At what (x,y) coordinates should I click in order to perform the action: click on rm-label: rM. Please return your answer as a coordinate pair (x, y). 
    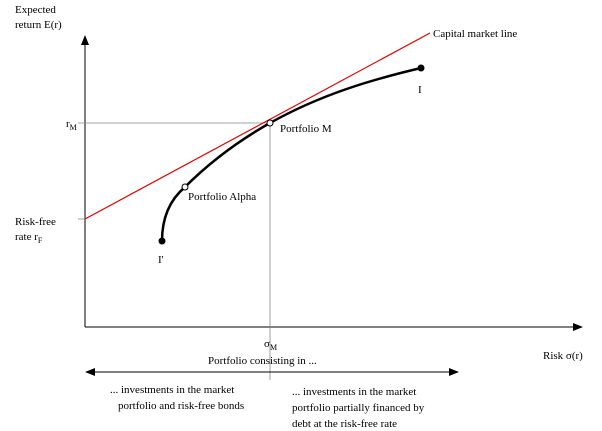
    Looking at the image, I should click on (71, 125).